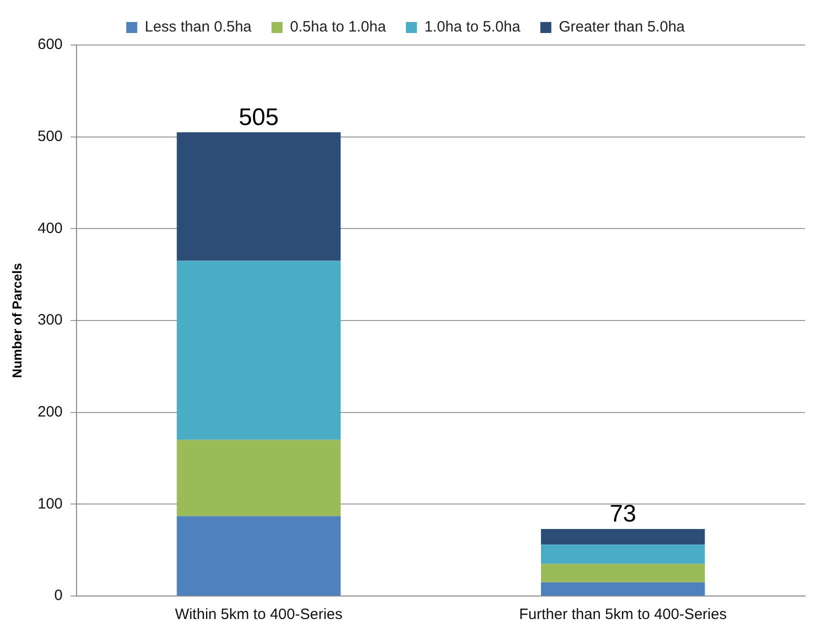 The height and width of the screenshot is (638, 817). What do you see at coordinates (472, 27) in the screenshot?
I see `legend-label: 1.0ha to 5.0ha` at bounding box center [472, 27].